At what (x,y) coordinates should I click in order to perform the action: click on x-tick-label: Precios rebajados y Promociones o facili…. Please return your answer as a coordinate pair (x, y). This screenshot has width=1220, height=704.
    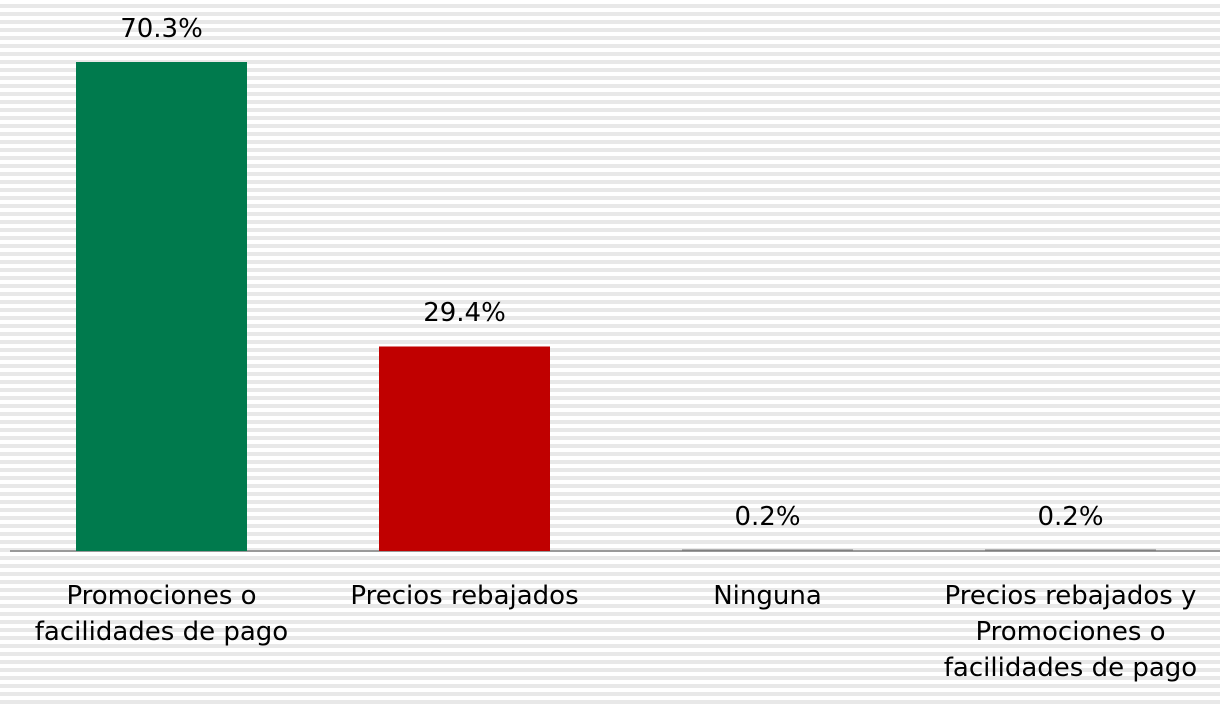
    Looking at the image, I should click on (1070, 632).